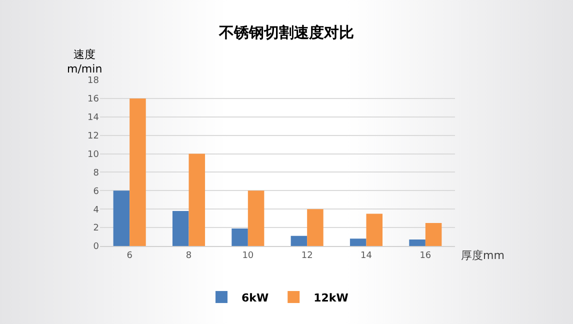 The image size is (573, 324). Describe the element at coordinates (129, 255) in the screenshot. I see `x-tick-label: 6` at that location.